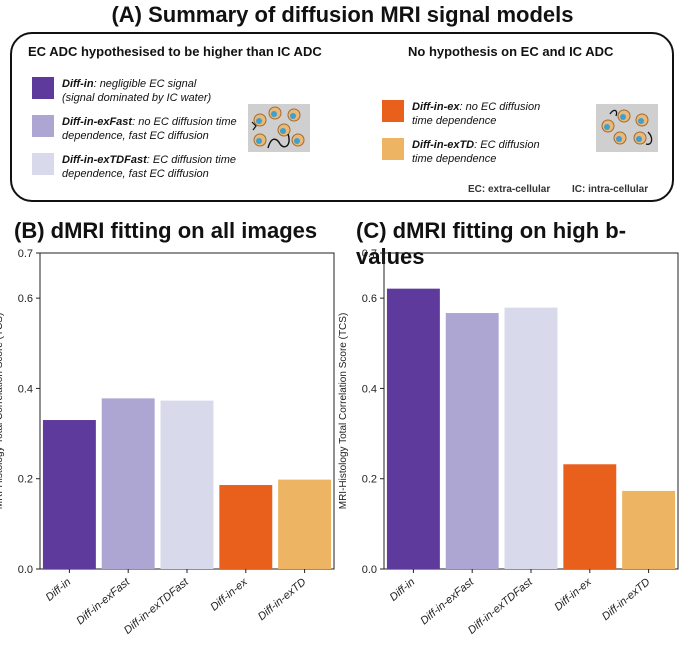  I want to click on chart-c-title: (C) dMRI fitting on high b-values, so click(491, 243).